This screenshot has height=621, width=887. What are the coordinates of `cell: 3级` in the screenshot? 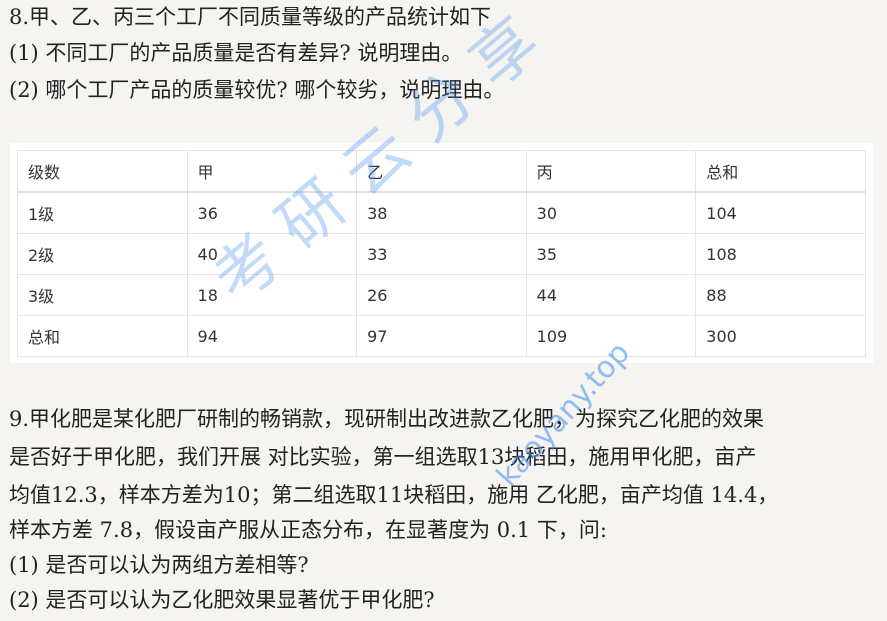 It's located at (102, 295).